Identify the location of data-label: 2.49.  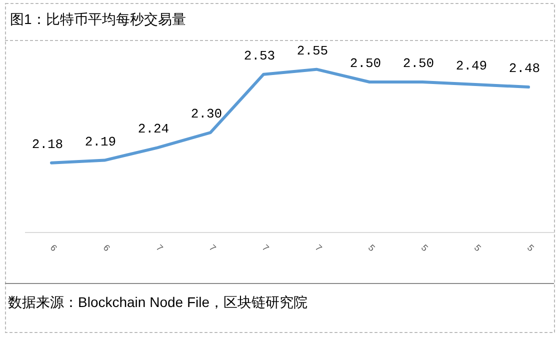
(472, 66).